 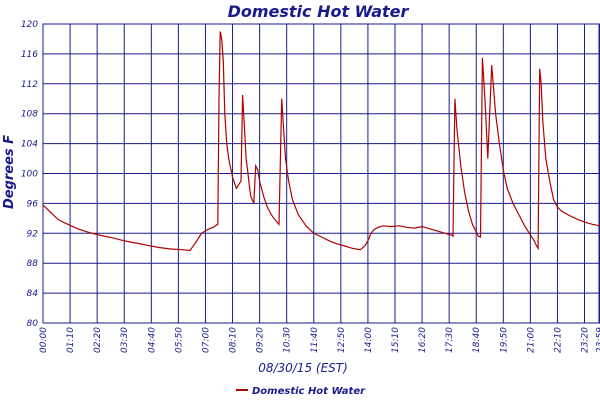 What do you see at coordinates (152, 340) in the screenshot?
I see `x-tick-label: 04:40` at bounding box center [152, 340].